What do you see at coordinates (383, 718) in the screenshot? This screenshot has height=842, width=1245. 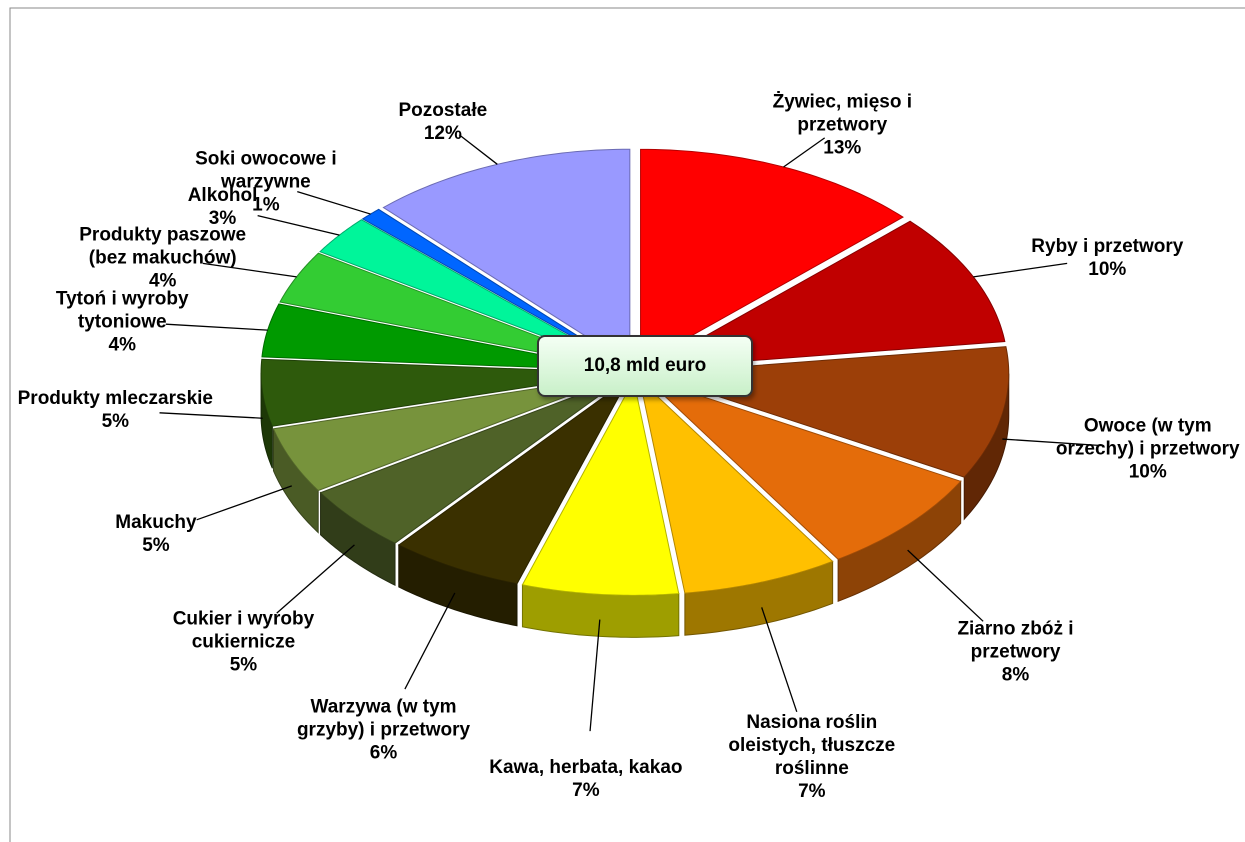 I see `category-label: Warzywa (w tym grzyby) i przetwory` at bounding box center [383, 718].